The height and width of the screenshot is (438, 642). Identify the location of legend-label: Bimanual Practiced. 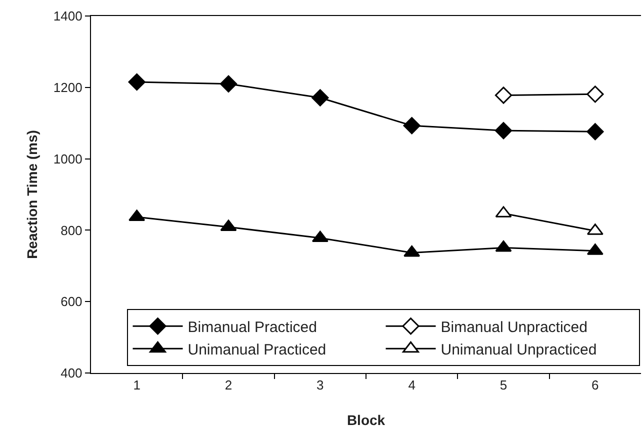
(252, 327).